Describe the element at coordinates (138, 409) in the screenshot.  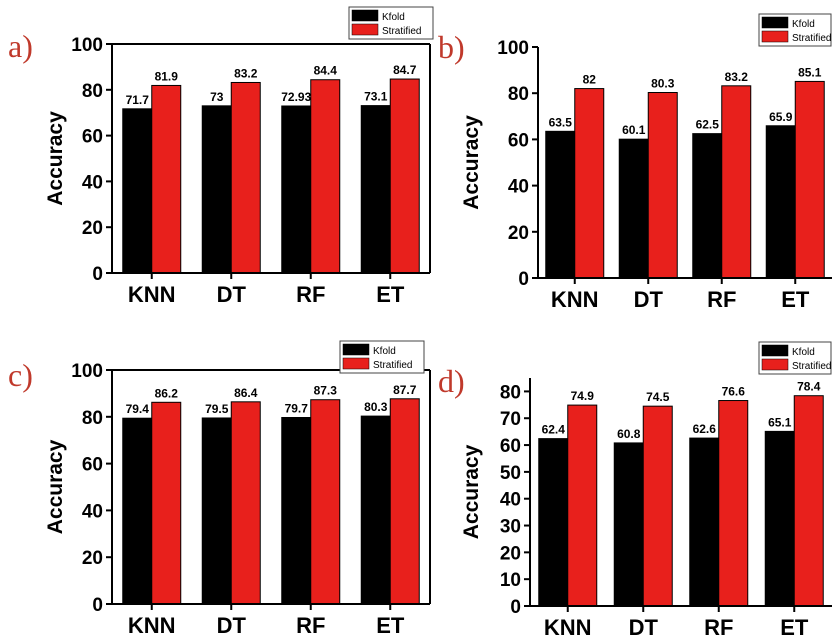
I see `data-label: 79.4` at that location.